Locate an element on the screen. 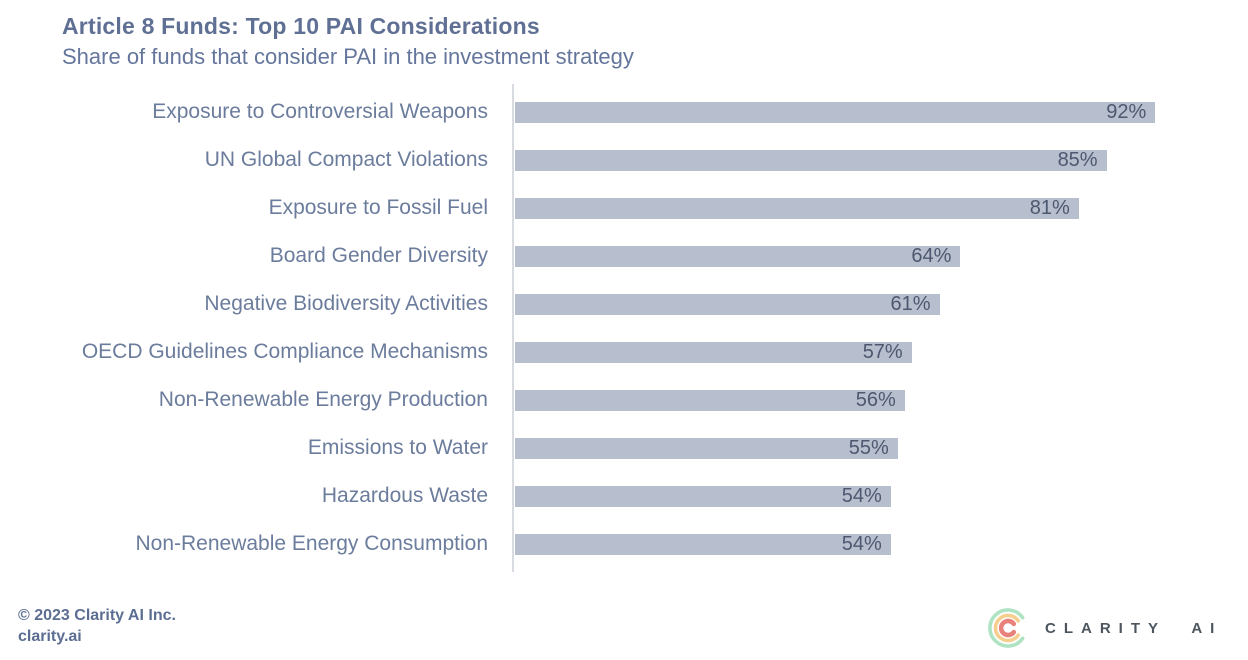 This screenshot has width=1248, height=660. bar-row: Exposure to Fossil Fuel 81% is located at coordinates (624, 208).